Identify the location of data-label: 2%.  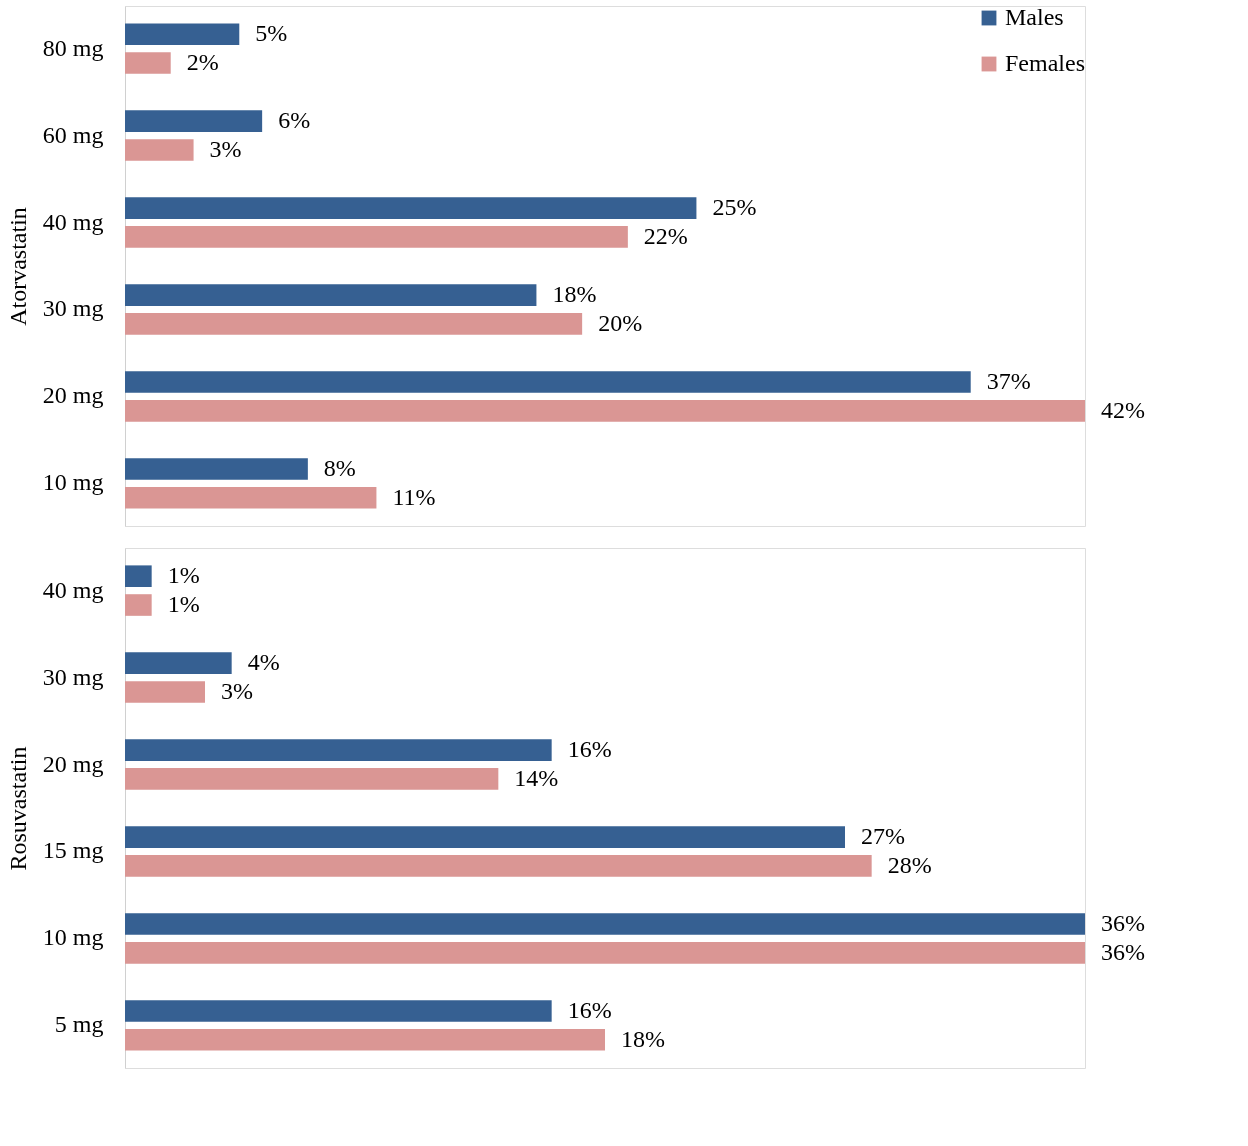
(202, 62).